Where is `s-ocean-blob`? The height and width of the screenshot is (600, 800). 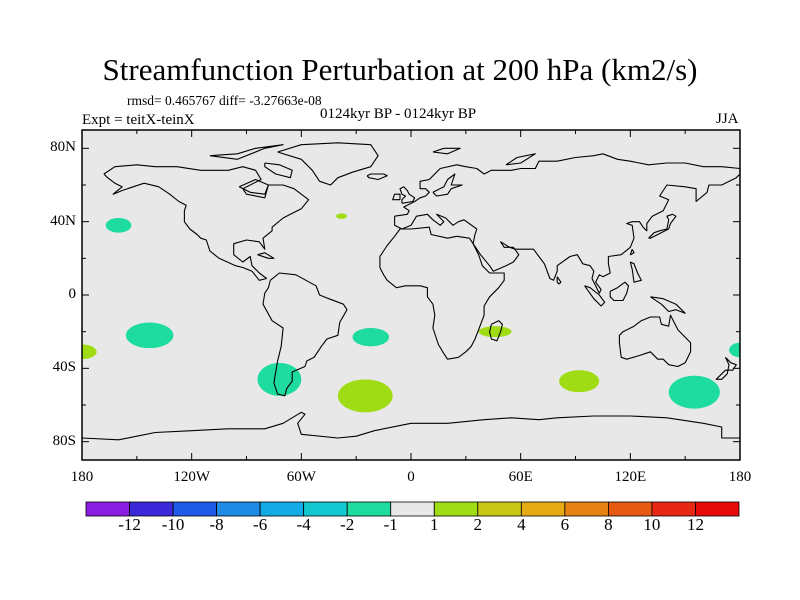 s-ocean-blob is located at coordinates (694, 392).